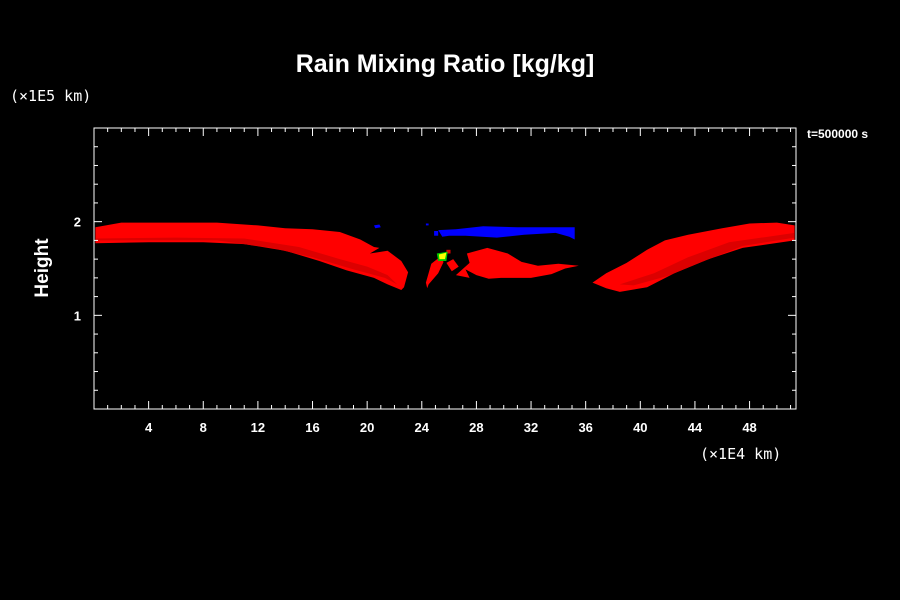 The height and width of the screenshot is (600, 900). I want to click on x-tick-label: 20, so click(367, 427).